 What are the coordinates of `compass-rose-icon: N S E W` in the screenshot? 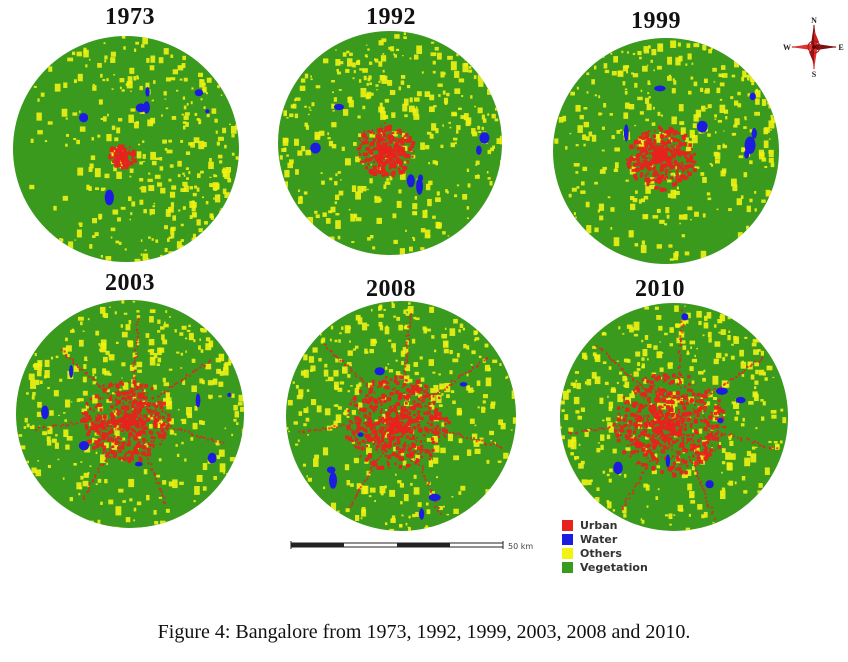 It's located at (813, 47).